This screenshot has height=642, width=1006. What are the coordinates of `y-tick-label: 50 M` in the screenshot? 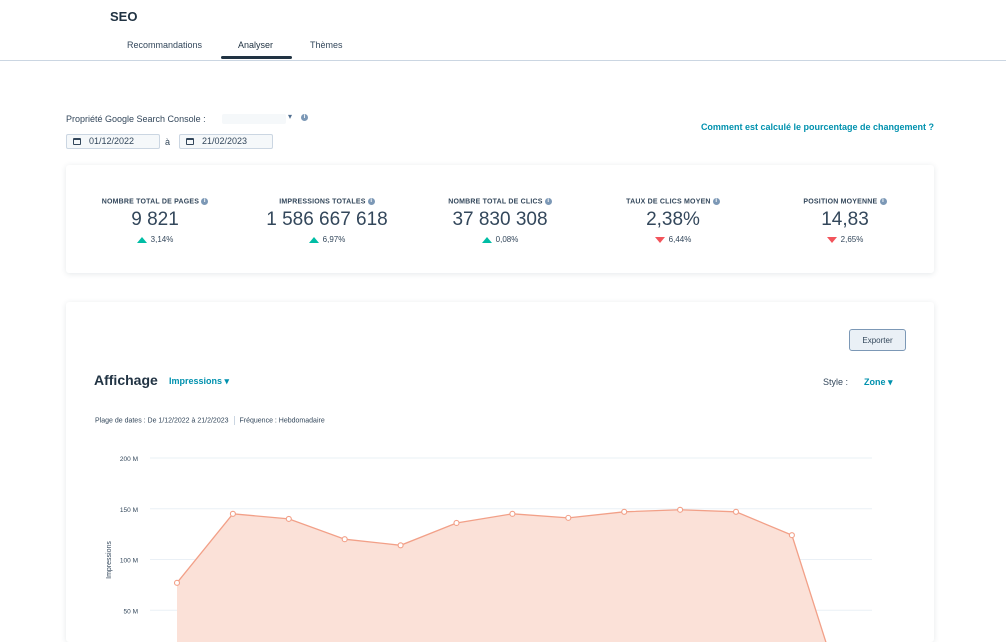 It's located at (131, 611).